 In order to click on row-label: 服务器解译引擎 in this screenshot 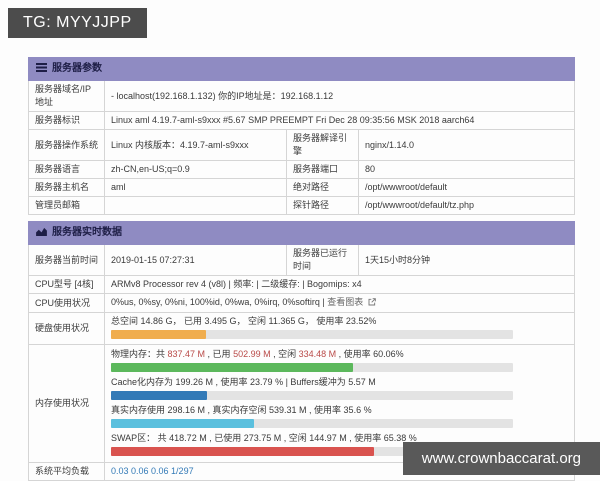, I will do `click(322, 145)`.